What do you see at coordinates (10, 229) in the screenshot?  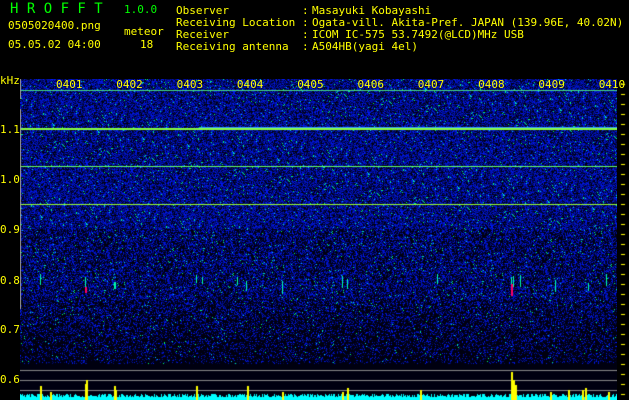 I see `y-tick-label: 0.9` at bounding box center [10, 229].